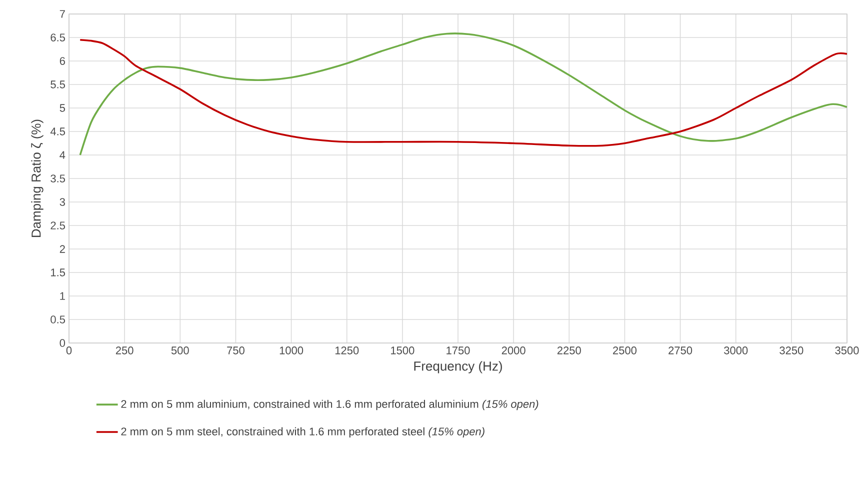  Describe the element at coordinates (58, 272) in the screenshot. I see `y-tick-label: 1.5` at that location.